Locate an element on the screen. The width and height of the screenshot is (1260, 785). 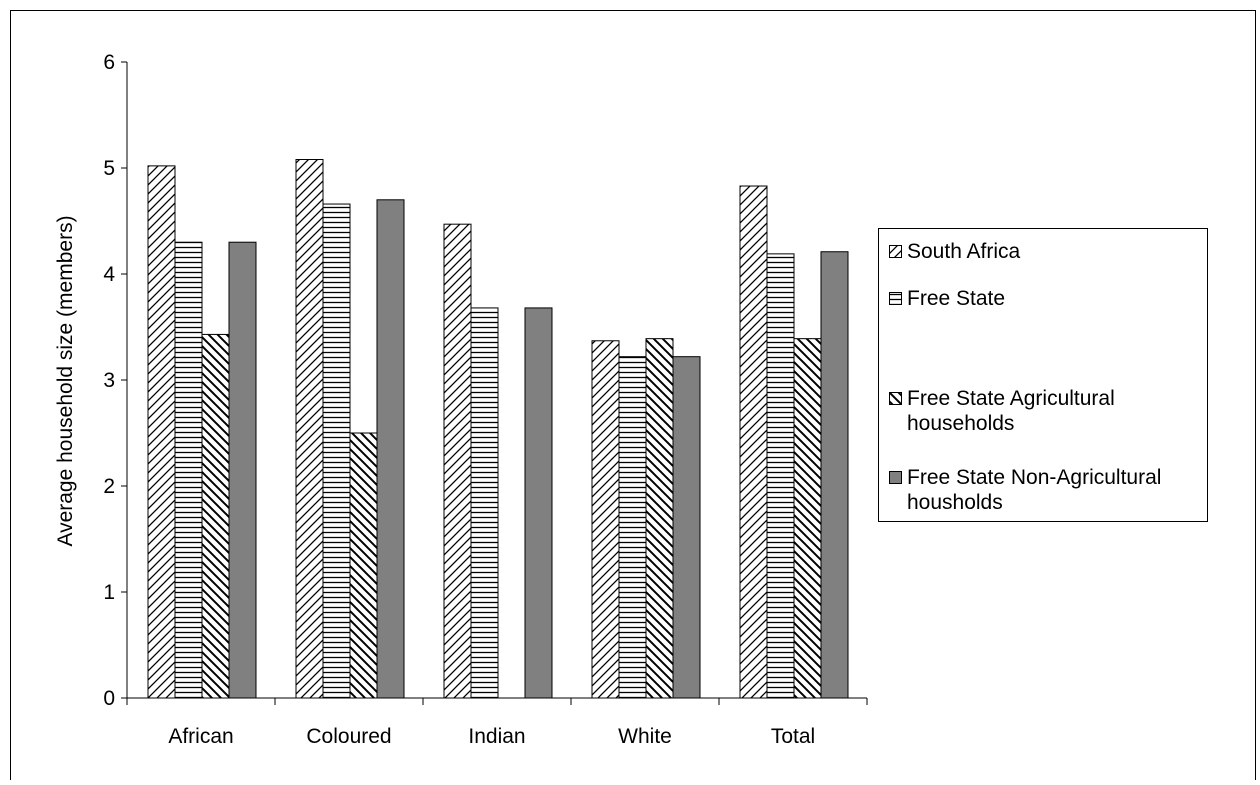
legend-swatch-free-state is located at coordinates (895, 298).